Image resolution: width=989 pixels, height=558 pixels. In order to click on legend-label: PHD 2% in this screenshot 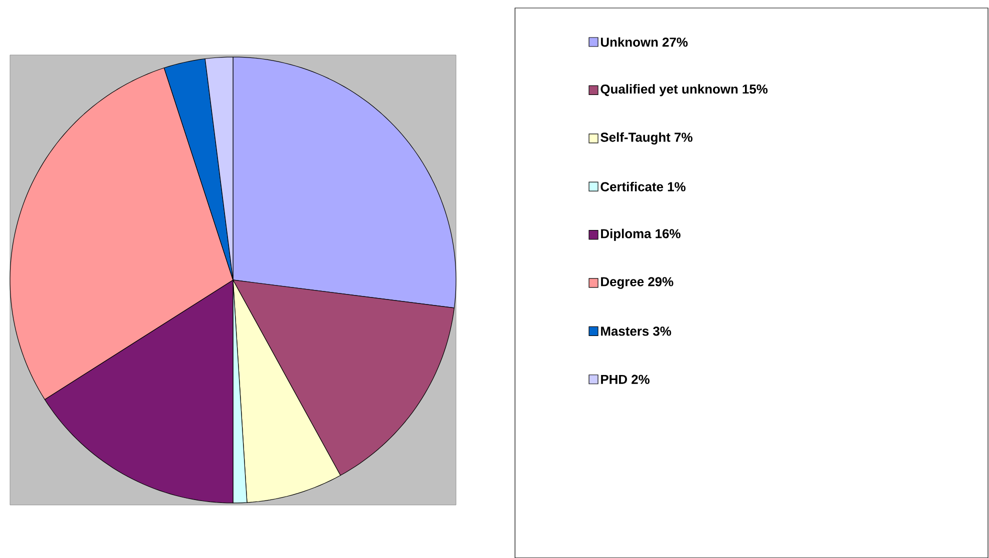, I will do `click(625, 379)`.